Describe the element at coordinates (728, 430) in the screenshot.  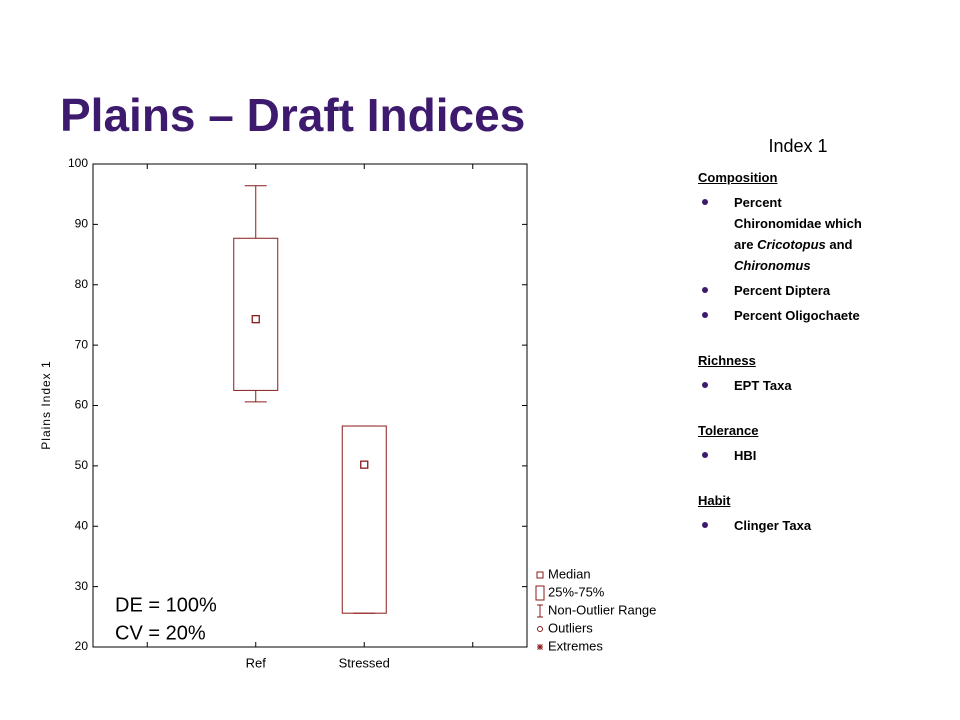
I see `section-heading: Tolerance` at that location.